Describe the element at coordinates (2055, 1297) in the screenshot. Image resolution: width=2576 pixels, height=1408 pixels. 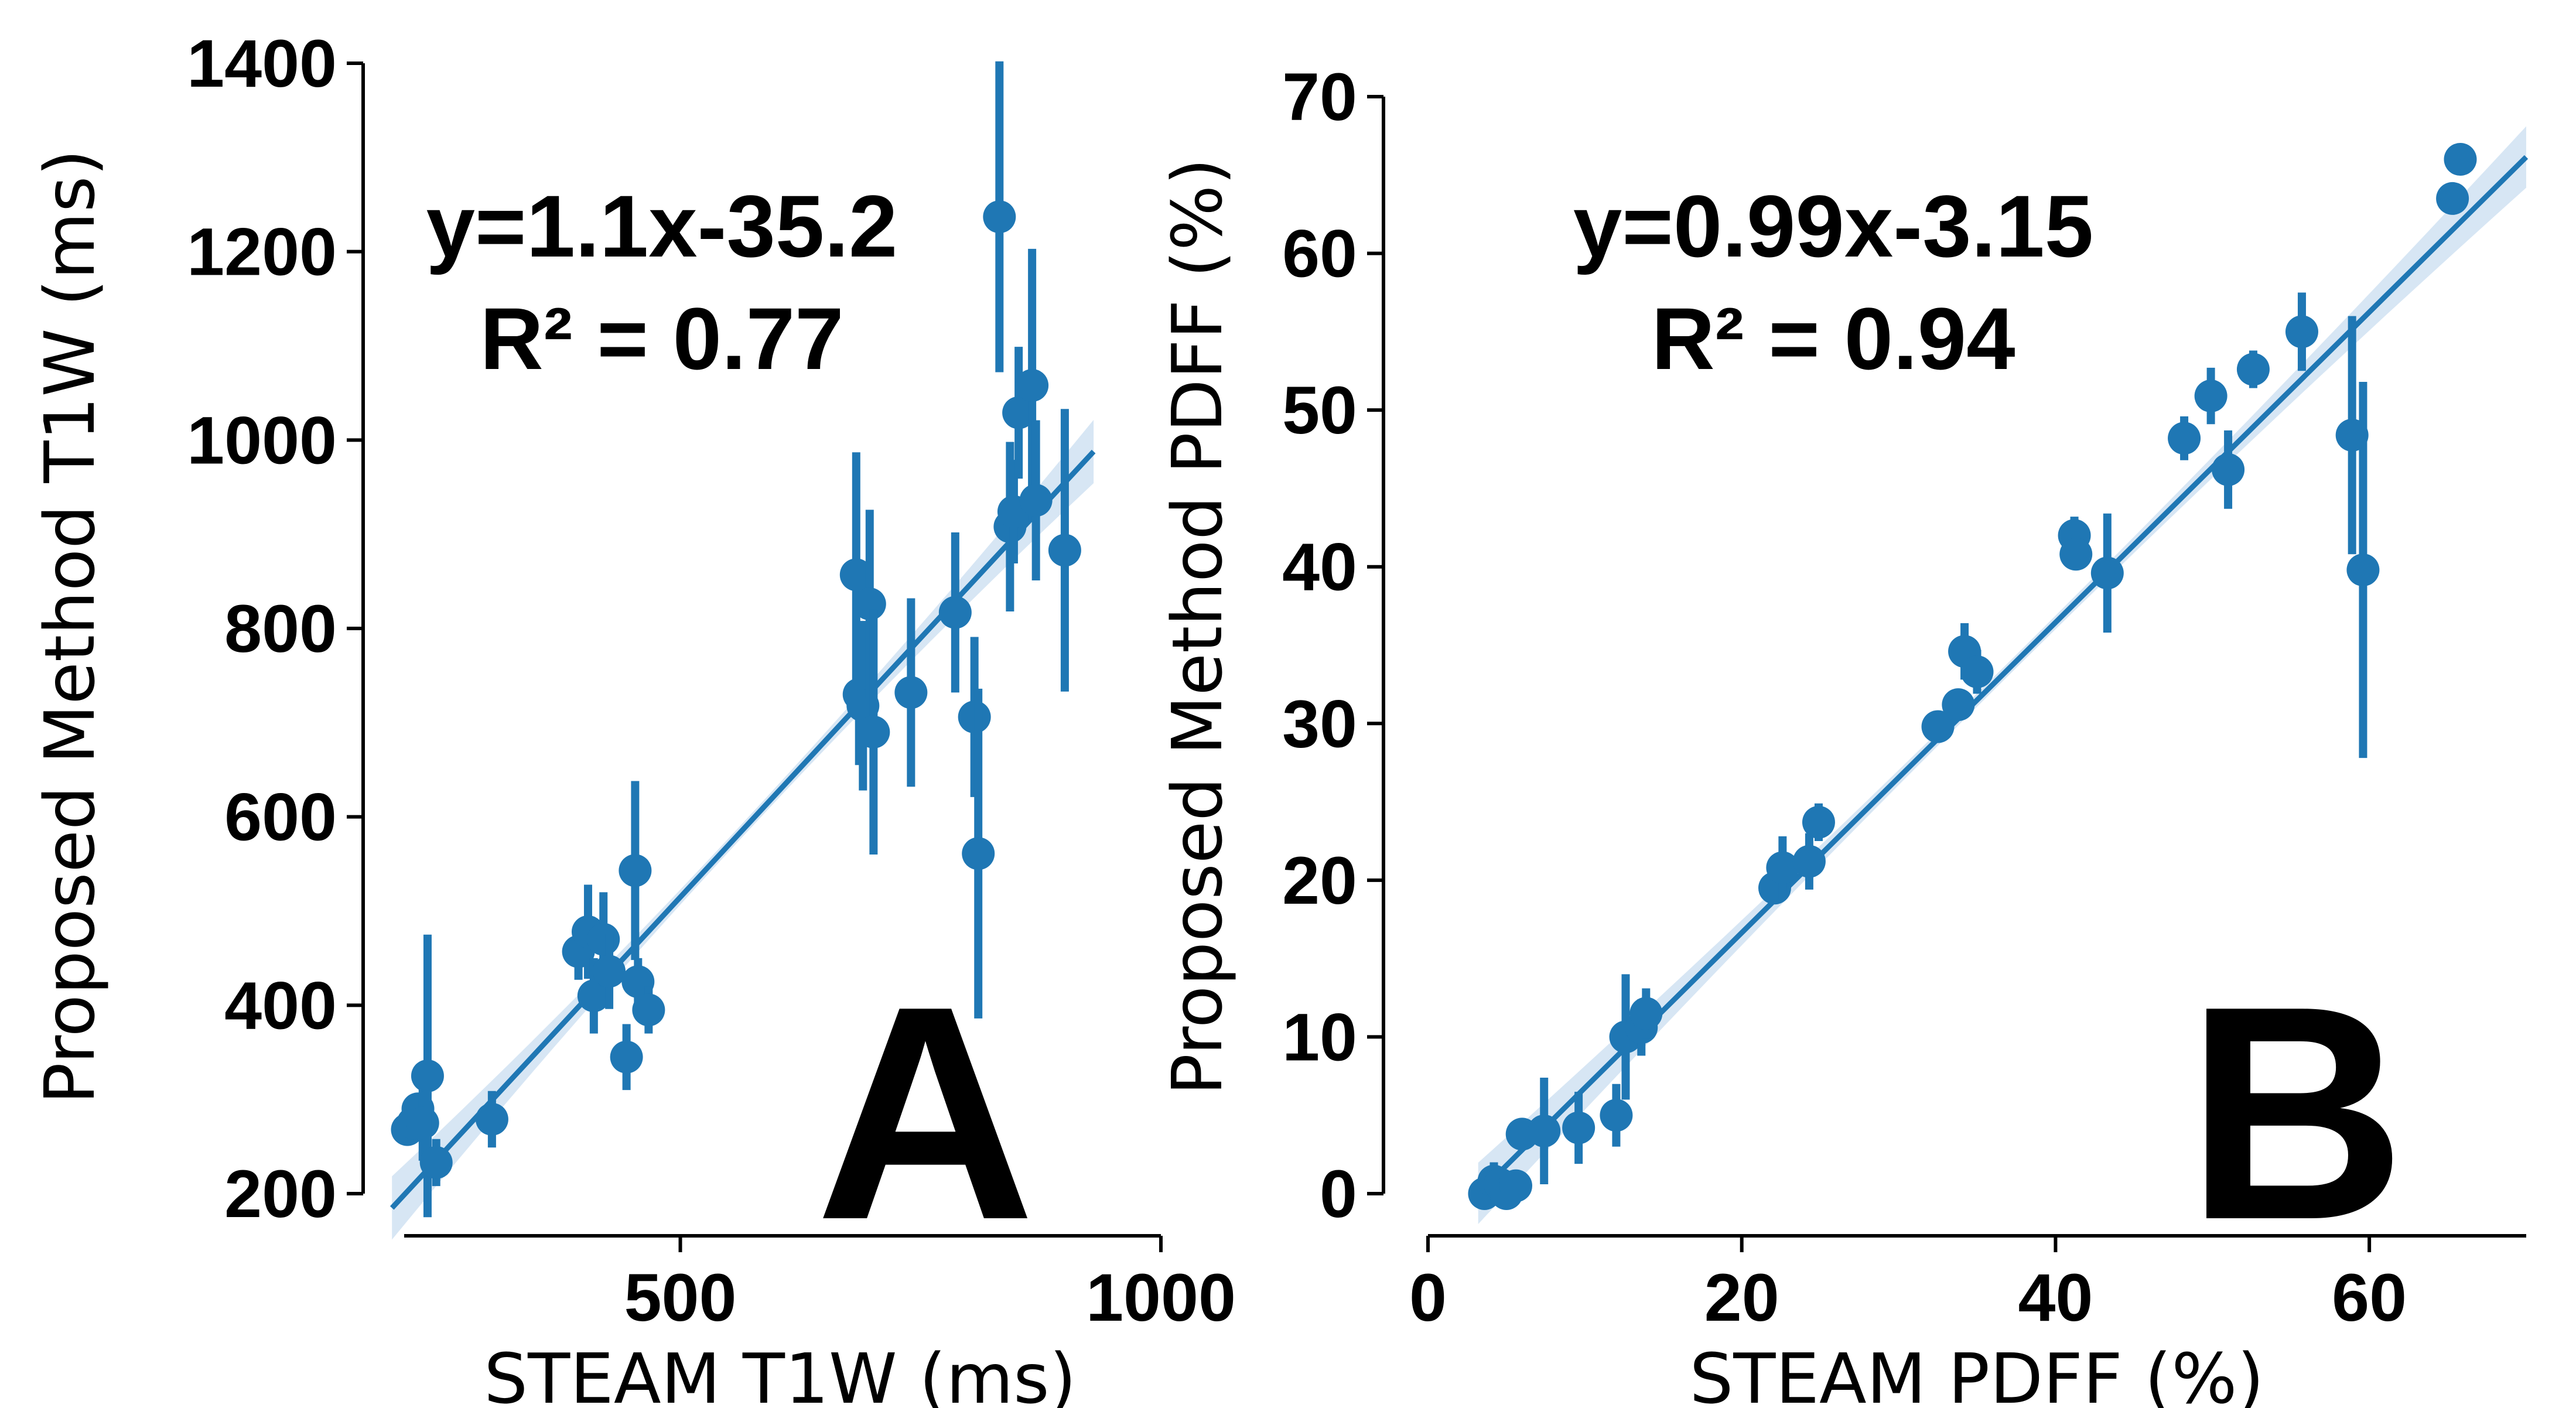
I see `x-tick-label: 40` at that location.